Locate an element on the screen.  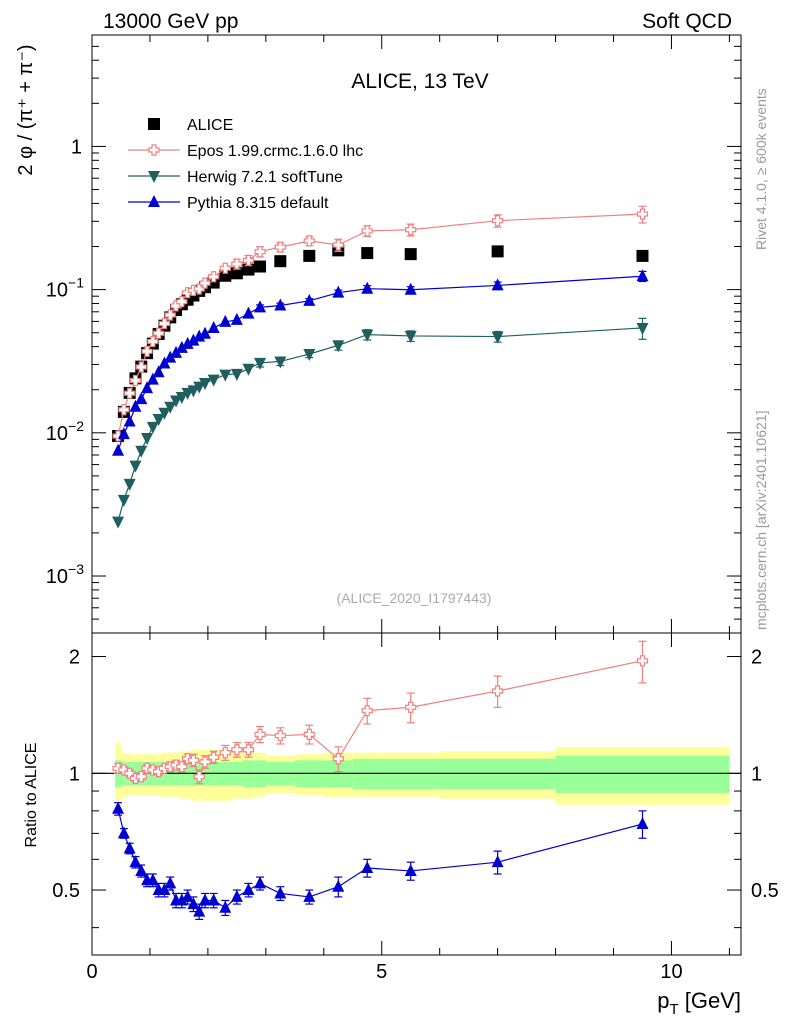
series-line-pythia is located at coordinates (380, 363).